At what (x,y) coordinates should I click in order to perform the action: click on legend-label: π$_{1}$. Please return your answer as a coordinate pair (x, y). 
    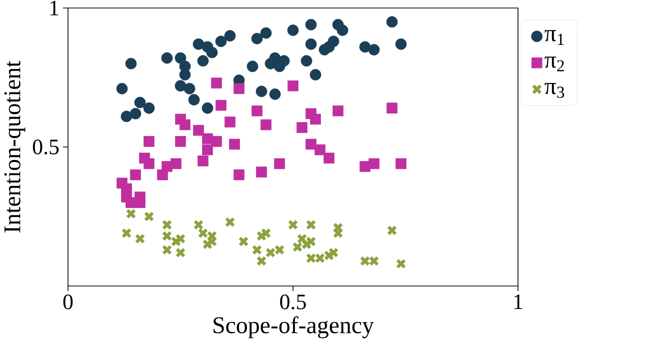
    Looking at the image, I should click on (554, 37).